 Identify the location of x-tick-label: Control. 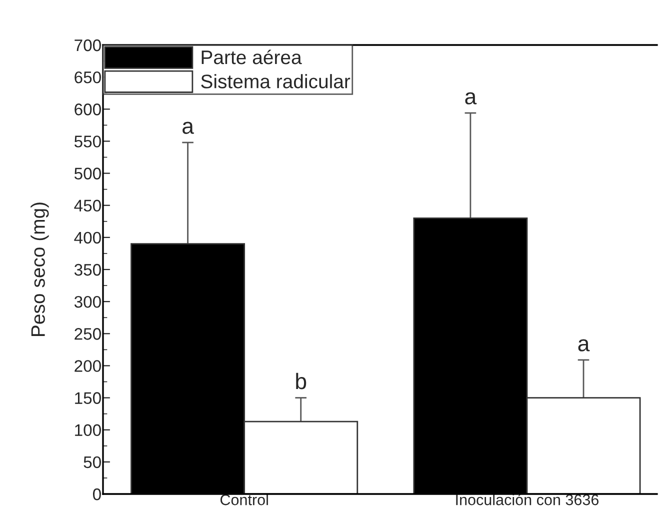
(244, 500).